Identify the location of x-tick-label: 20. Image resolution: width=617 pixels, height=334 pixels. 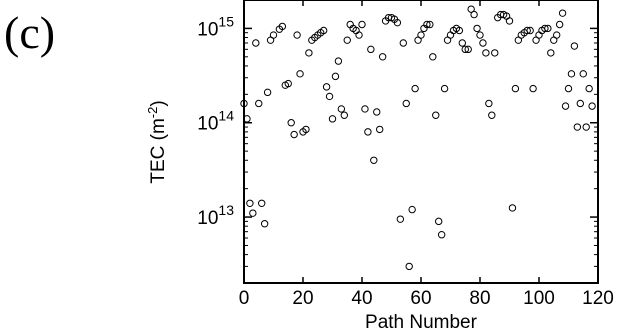
(302, 298).